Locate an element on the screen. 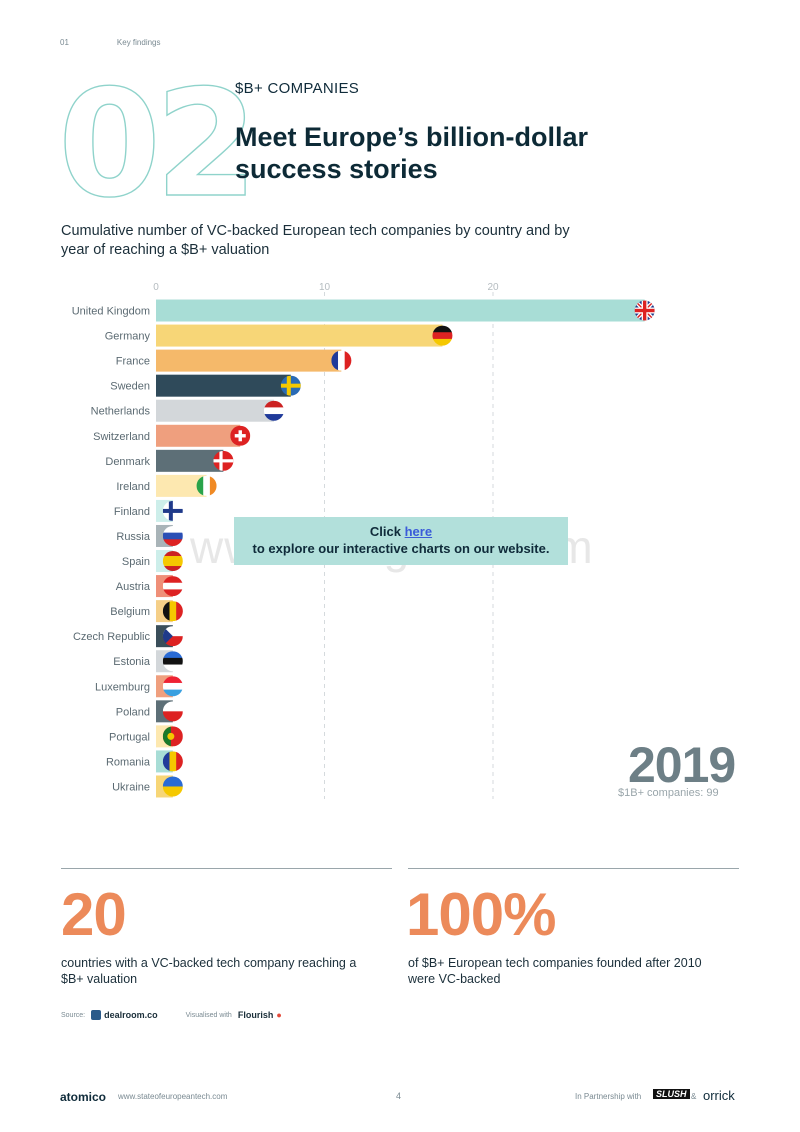  category-label: Spain is located at coordinates (136, 562).